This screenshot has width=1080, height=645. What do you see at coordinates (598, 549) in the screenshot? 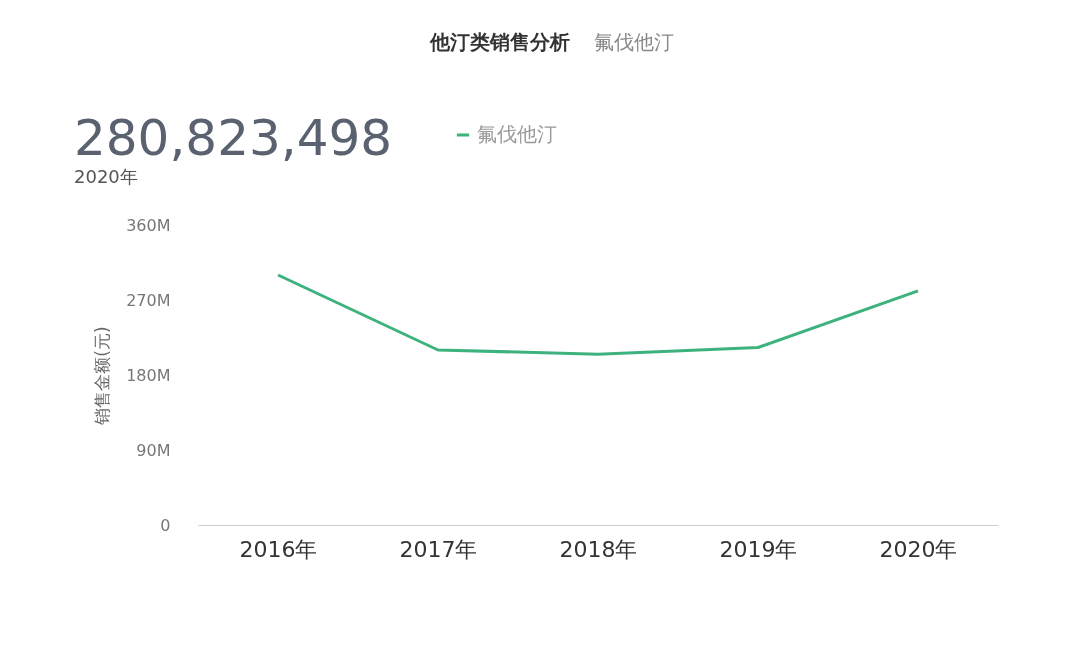
I see `x-tick-label: 2018年` at bounding box center [598, 549].